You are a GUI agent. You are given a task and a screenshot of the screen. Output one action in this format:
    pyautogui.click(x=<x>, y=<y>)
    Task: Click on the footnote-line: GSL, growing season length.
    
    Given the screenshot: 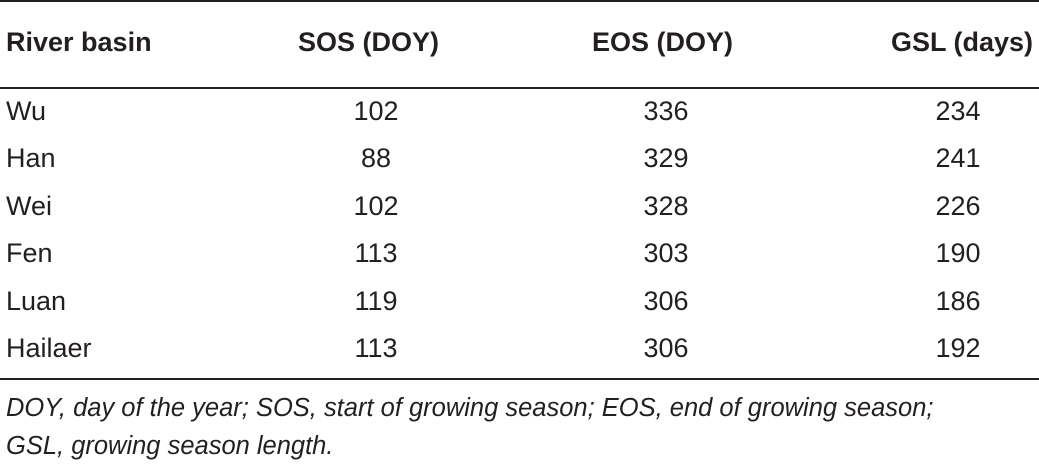 What is the action you would take?
    pyautogui.click(x=170, y=446)
    